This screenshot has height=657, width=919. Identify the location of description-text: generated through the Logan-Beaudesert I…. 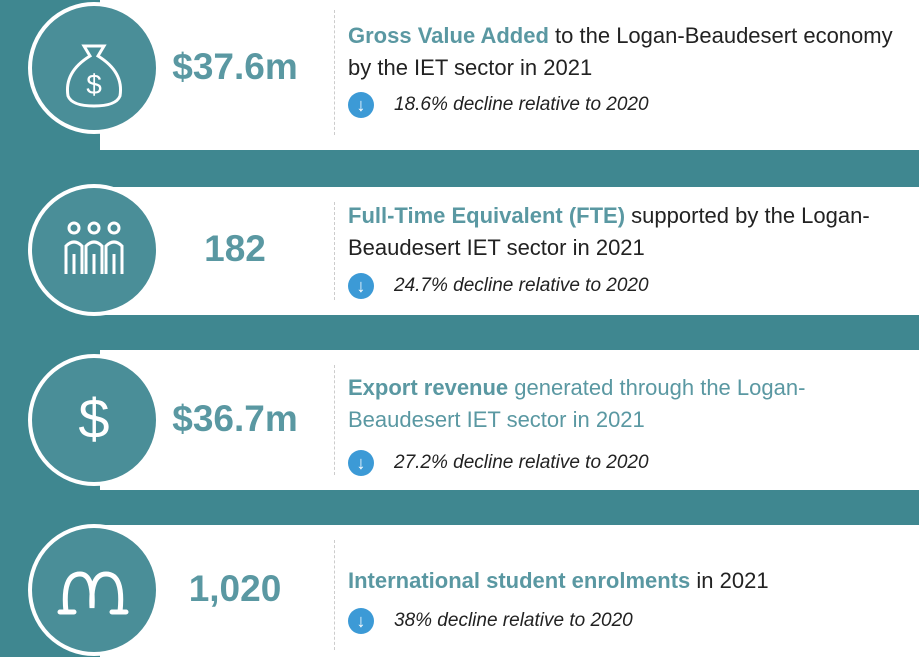
(577, 403).